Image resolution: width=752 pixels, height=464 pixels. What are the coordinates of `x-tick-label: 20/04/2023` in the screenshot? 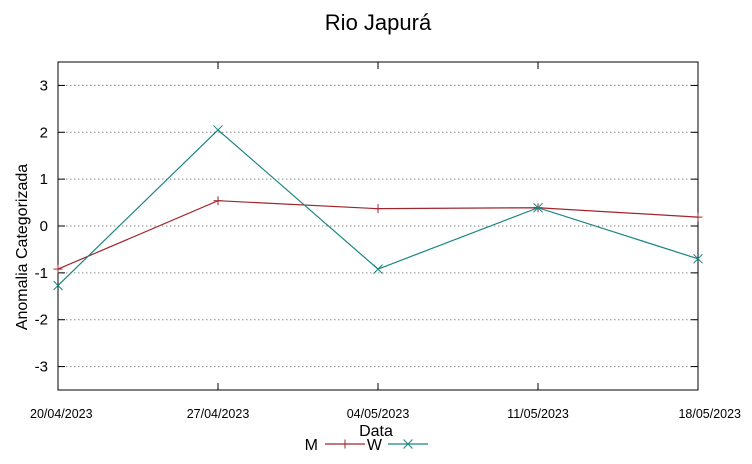 It's located at (61, 414).